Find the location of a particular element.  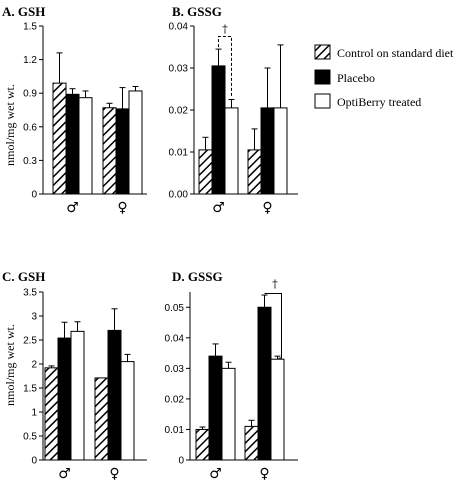

y-tick-label: 0.00 is located at coordinates (179, 195).